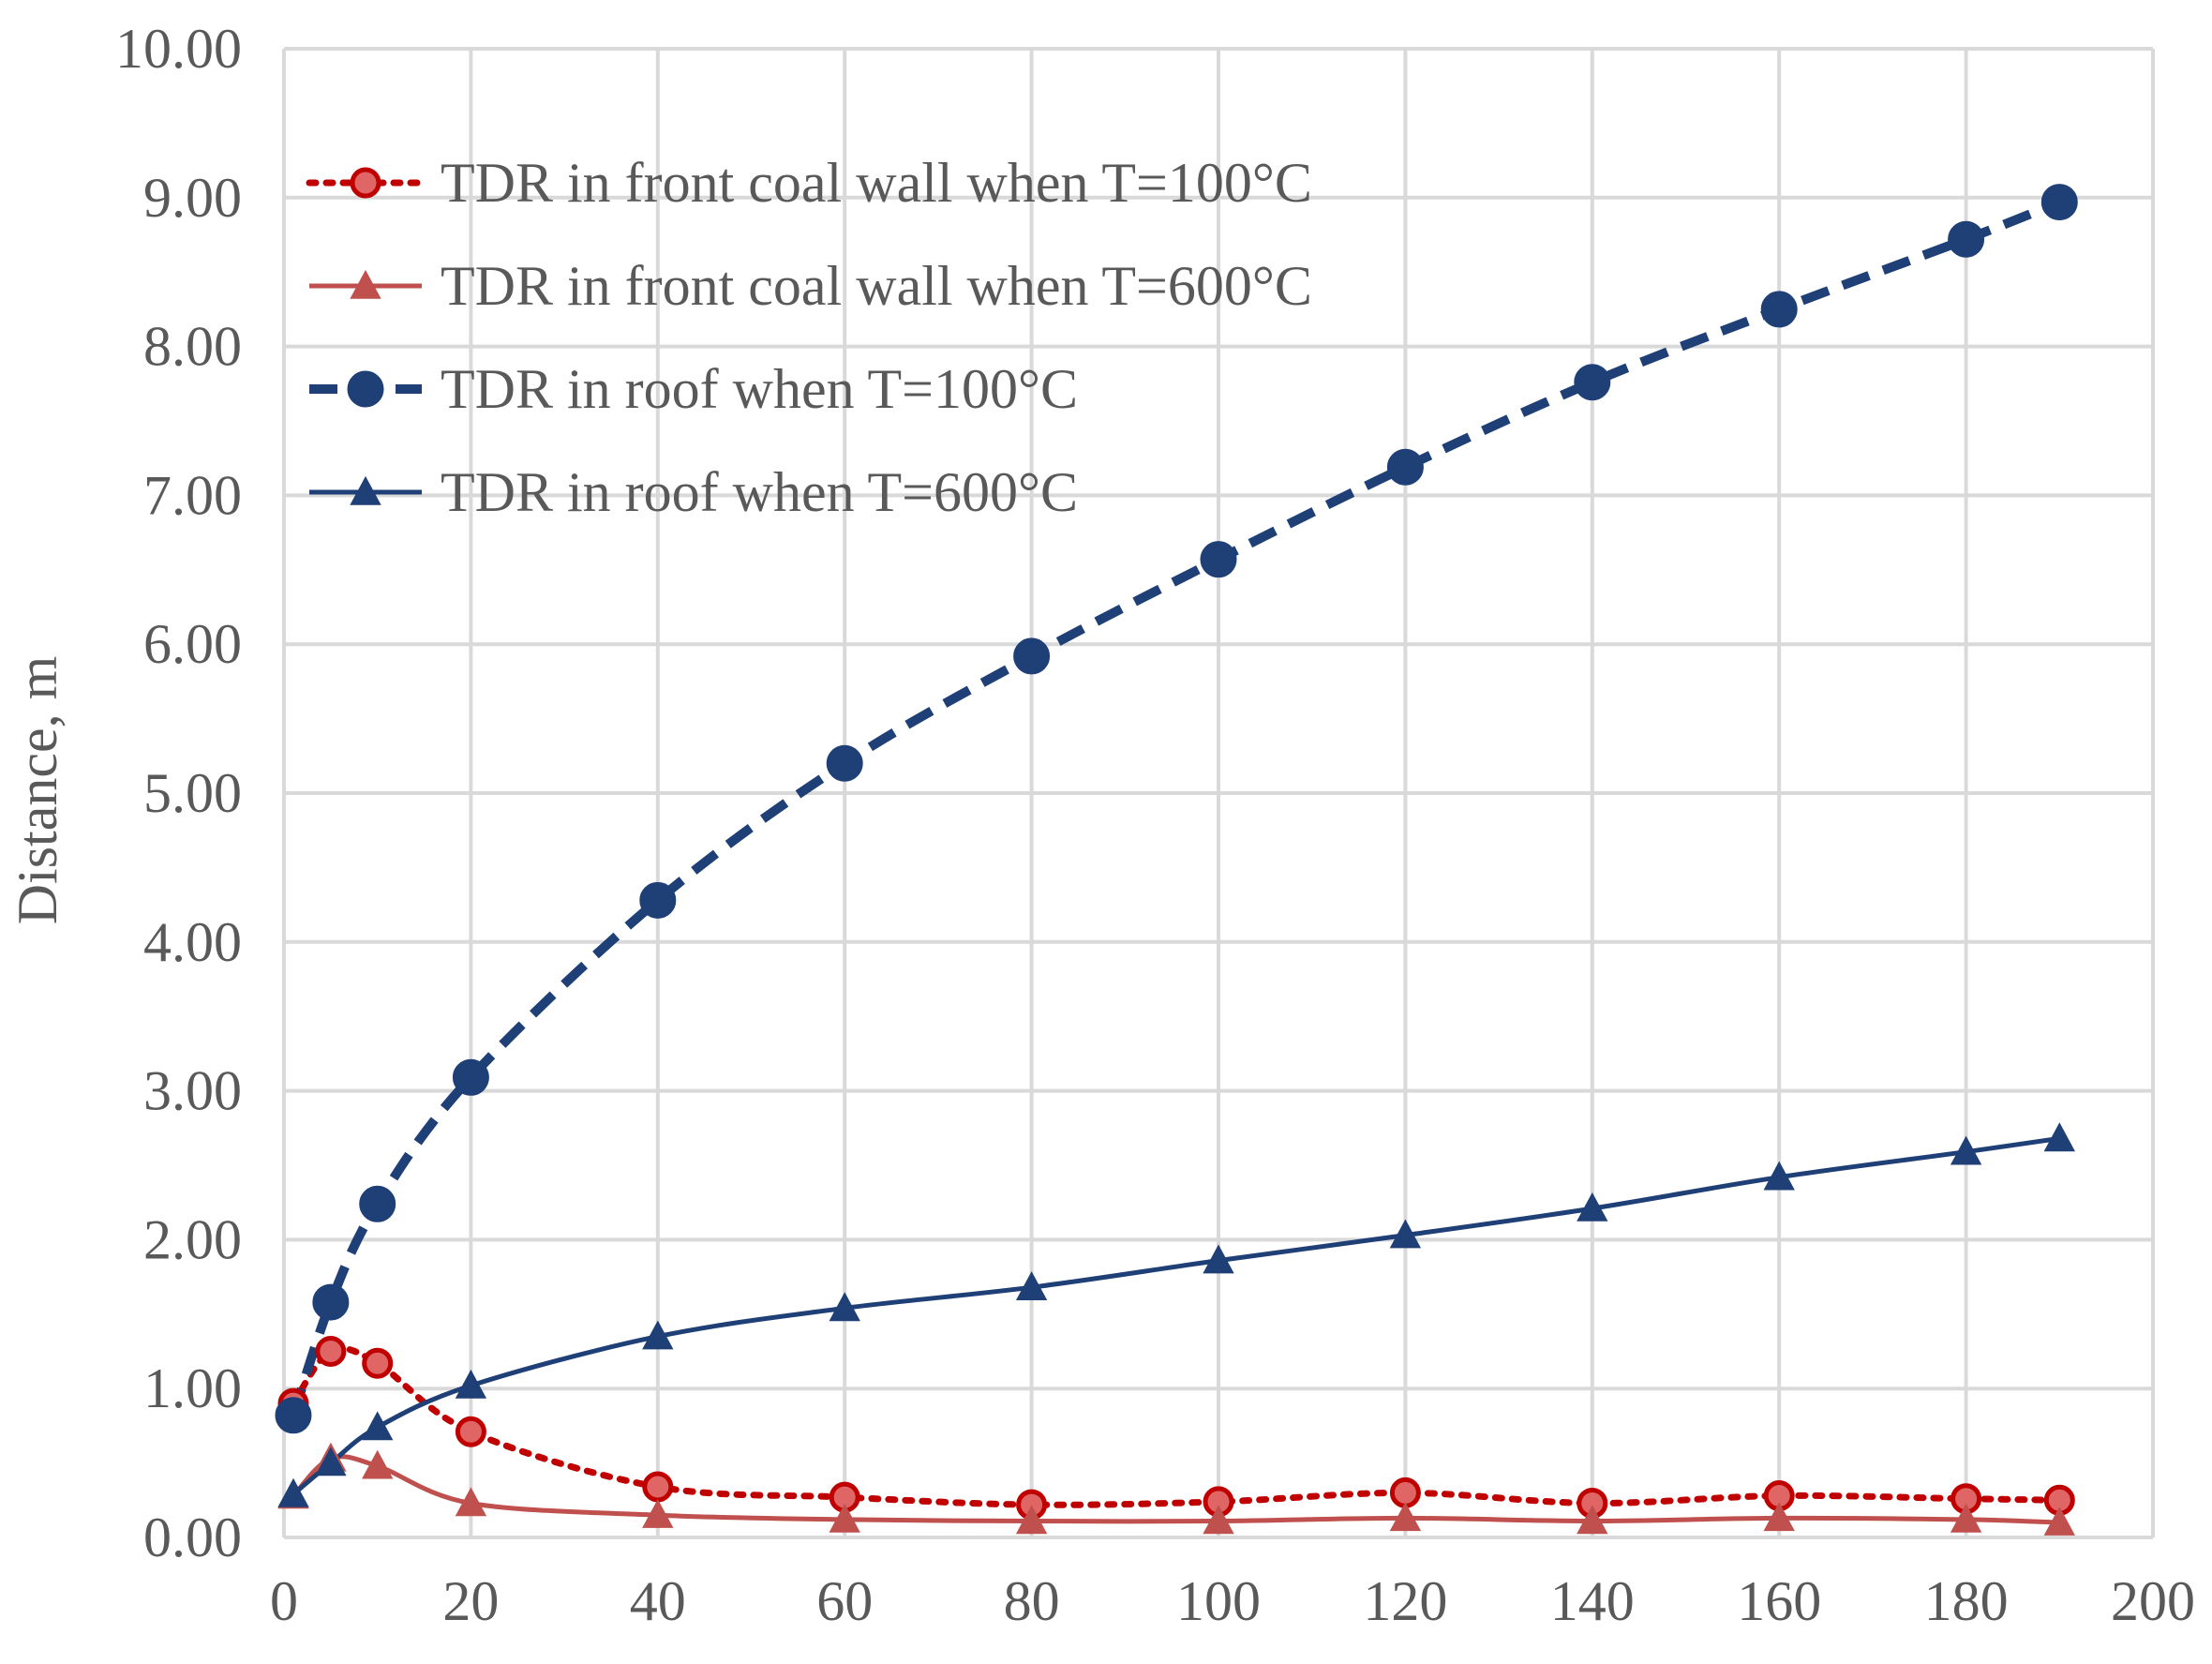  Describe the element at coordinates (192, 1091) in the screenshot. I see `y-tick-label: 3.00` at that location.